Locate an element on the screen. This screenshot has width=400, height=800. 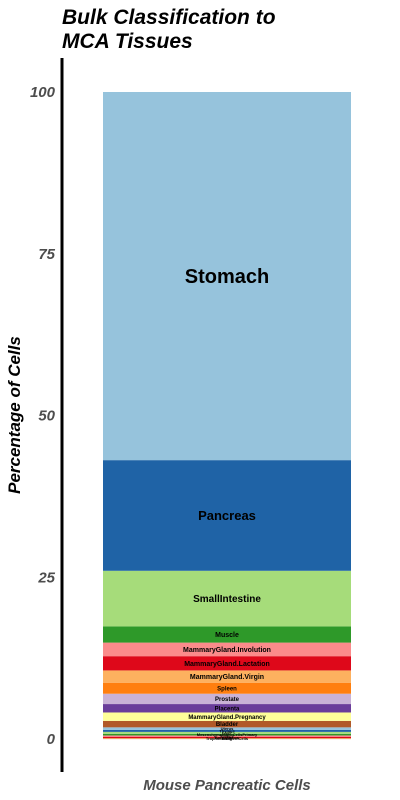
y-tick-labels: 0 25 50 75 100 is located at coordinates (43, 416).